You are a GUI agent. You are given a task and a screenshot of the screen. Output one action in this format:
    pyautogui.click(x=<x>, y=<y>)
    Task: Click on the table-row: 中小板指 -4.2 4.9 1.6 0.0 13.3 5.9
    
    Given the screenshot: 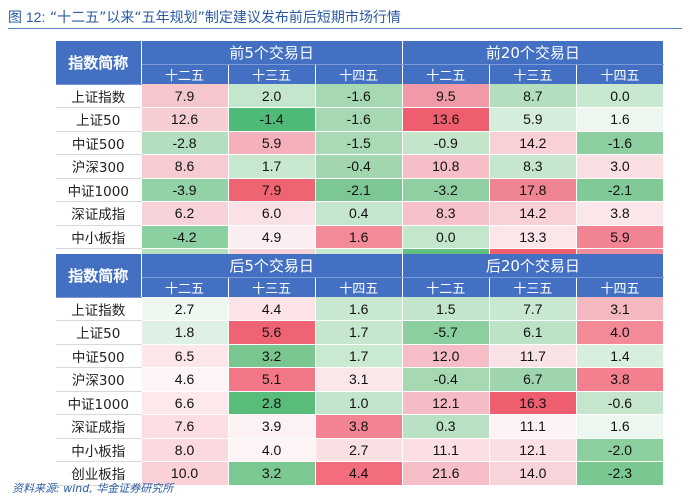 What is the action you would take?
    pyautogui.click(x=360, y=237)
    